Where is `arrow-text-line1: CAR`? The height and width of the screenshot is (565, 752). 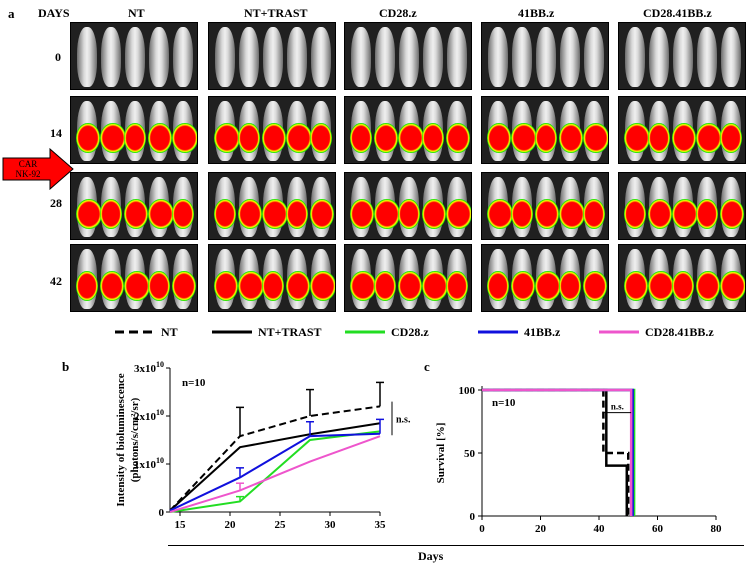
arrow-text-line1: CAR is located at coordinates (28, 164).